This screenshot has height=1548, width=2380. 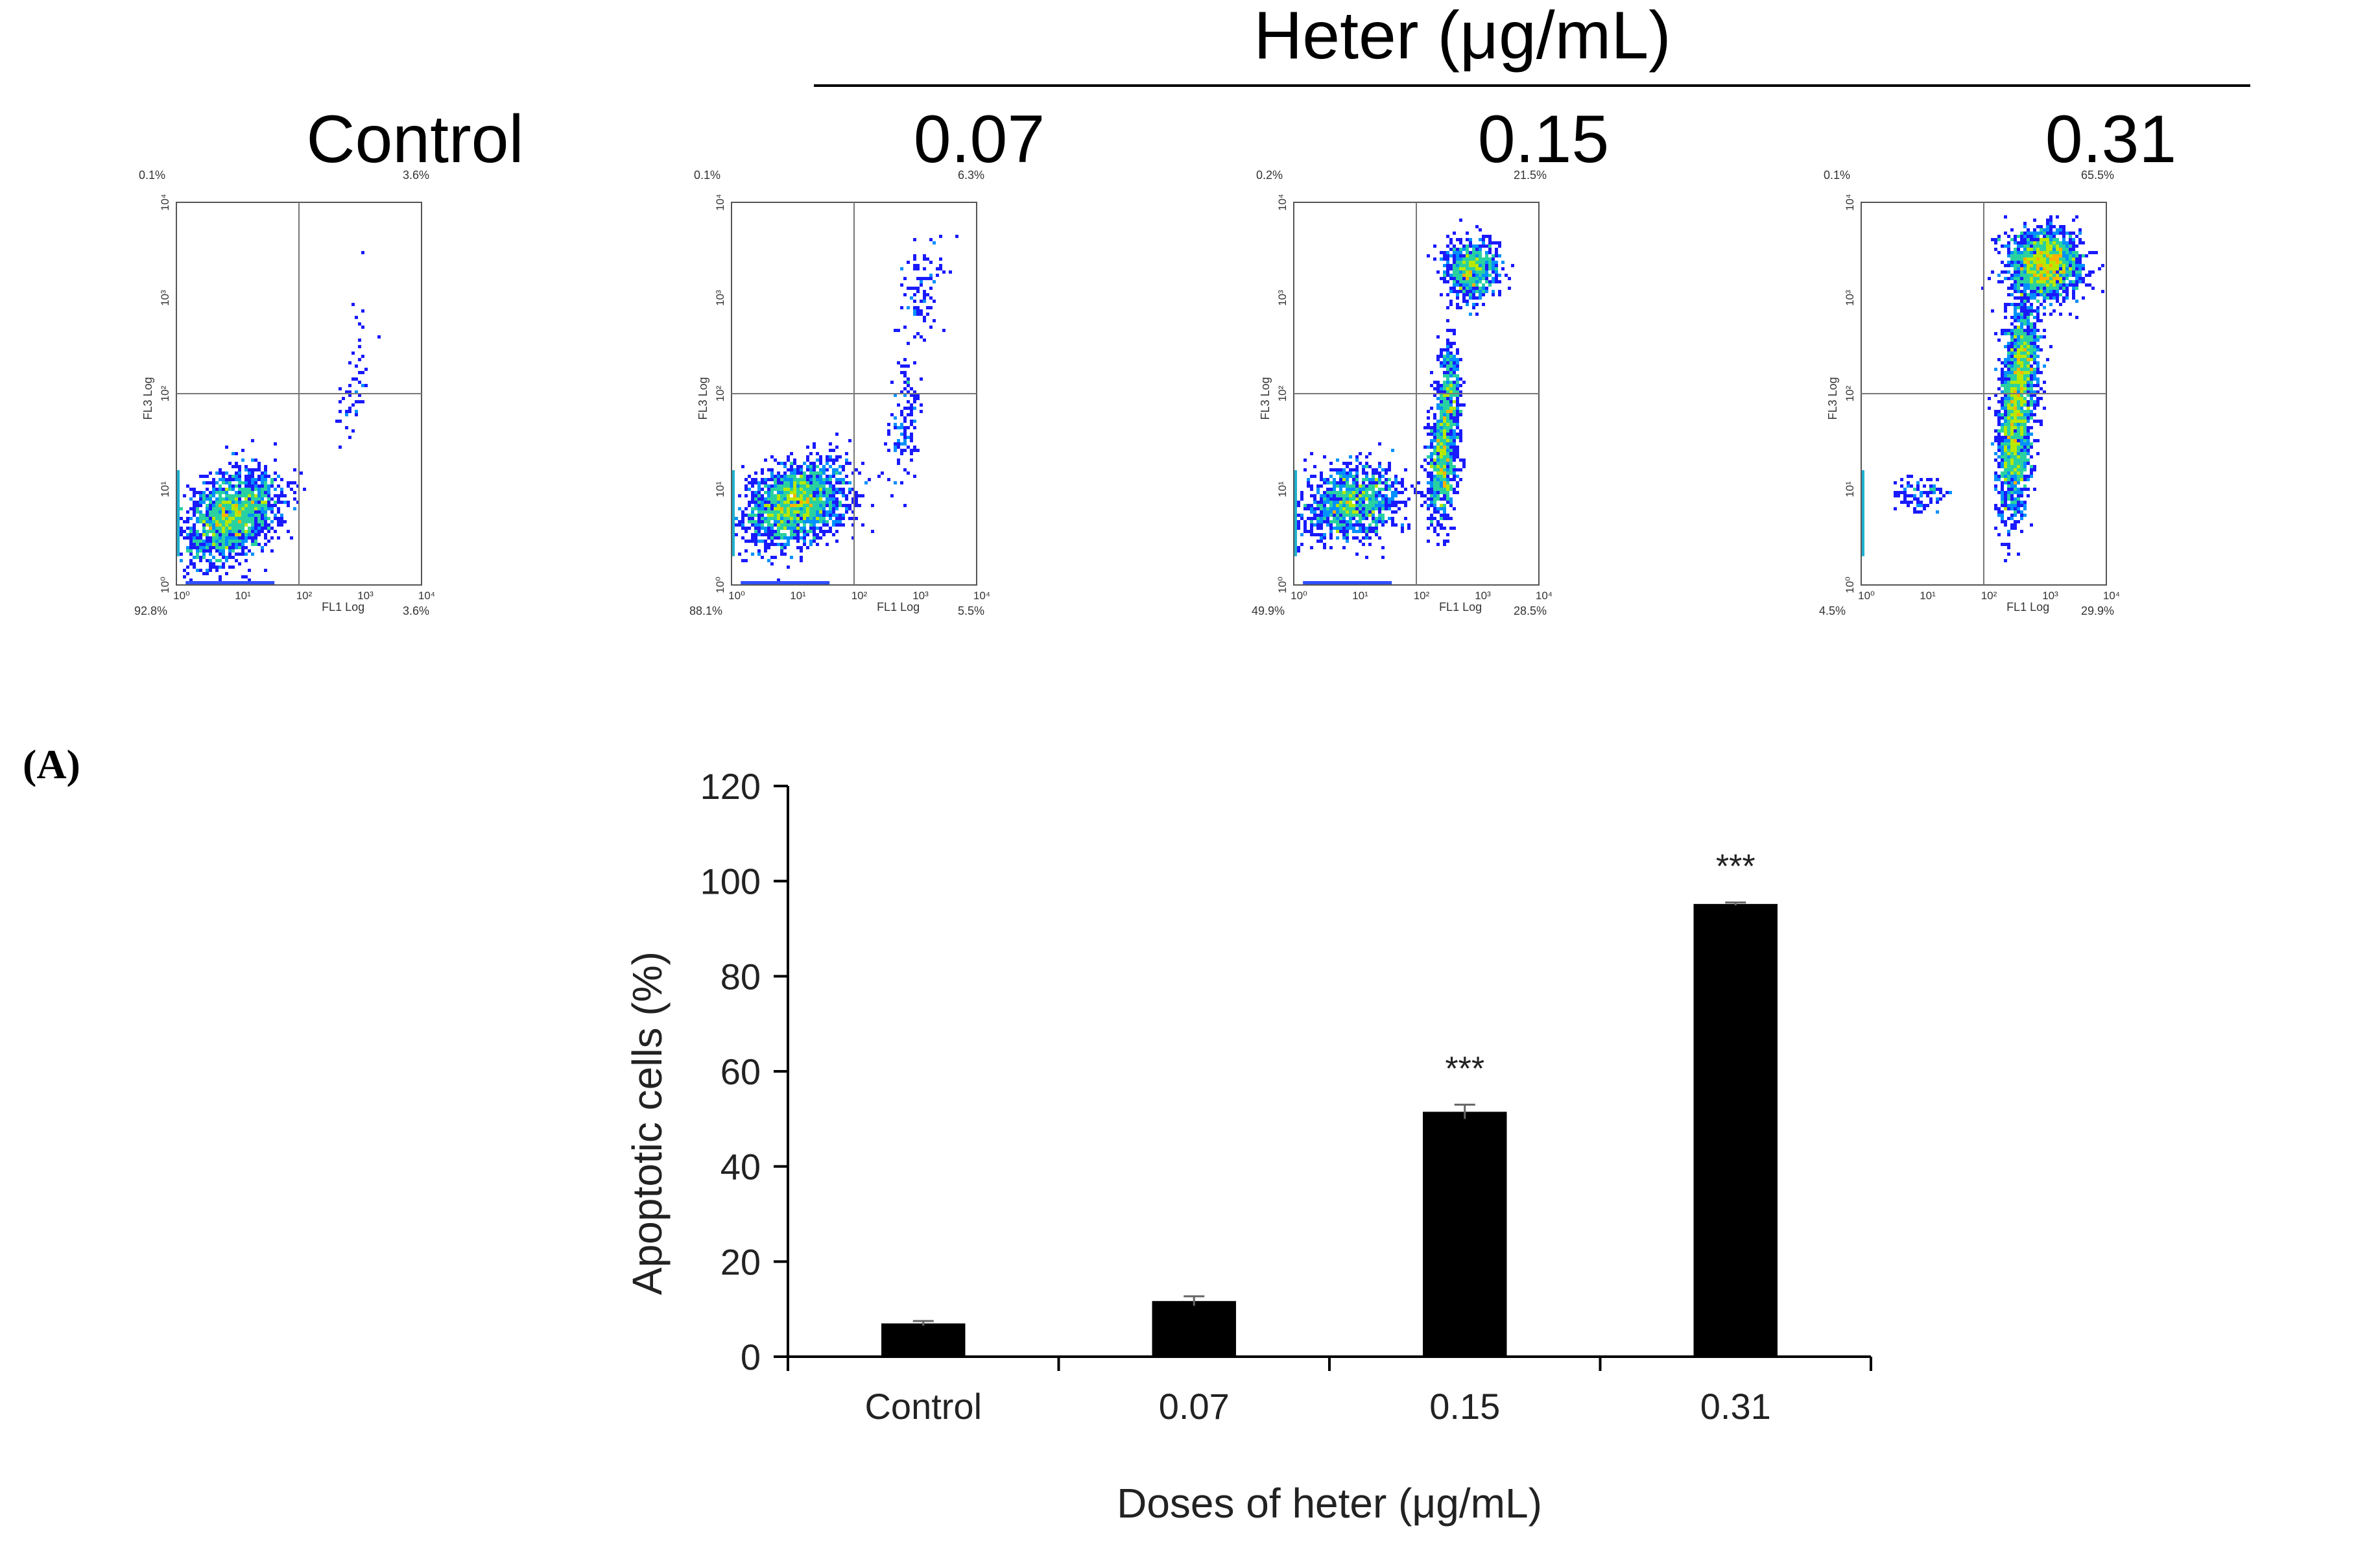 What do you see at coordinates (1850, 298) in the screenshot?
I see `flow-y-tick: 10³` at bounding box center [1850, 298].